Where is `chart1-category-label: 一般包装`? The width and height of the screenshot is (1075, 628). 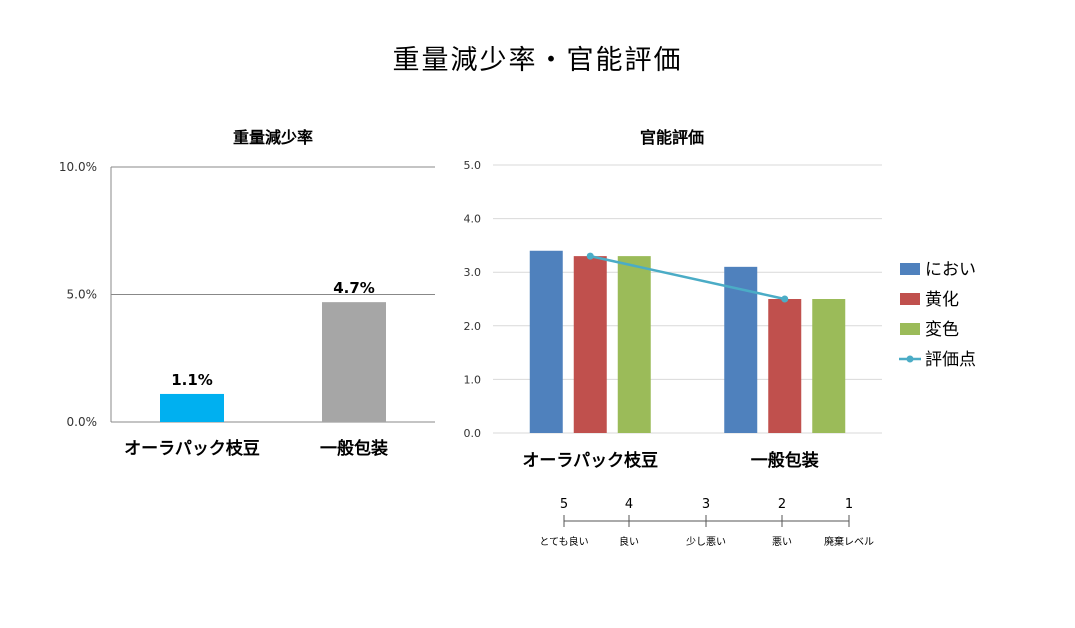 chart1-category-label: 一般包装 is located at coordinates (354, 448).